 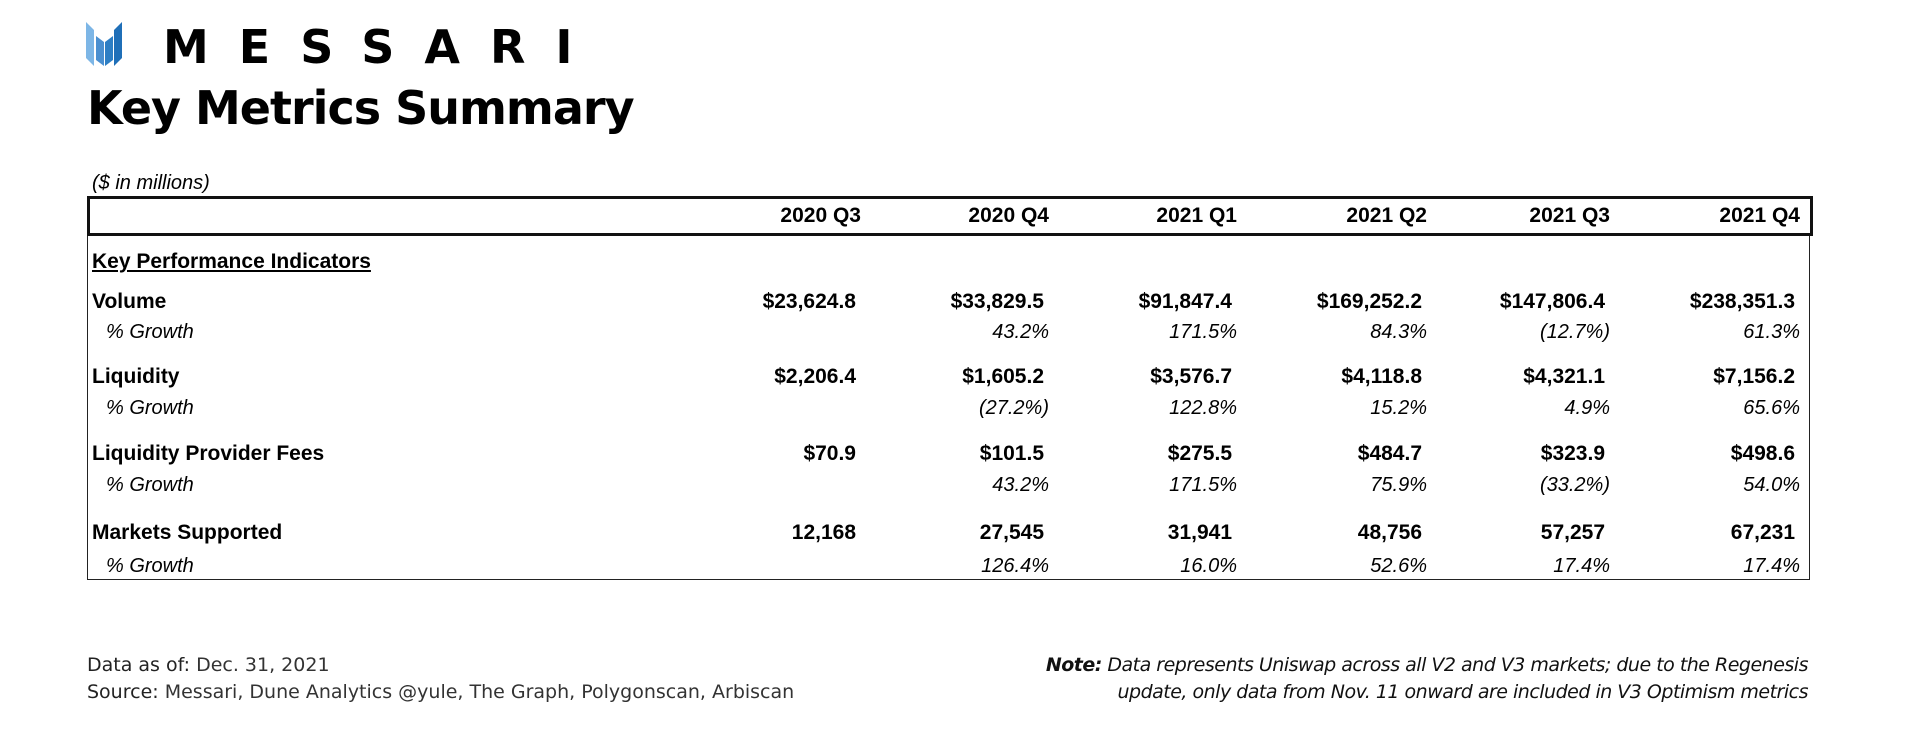 What do you see at coordinates (1759, 215) in the screenshot?
I see `column-header: 2021 Q4` at bounding box center [1759, 215].